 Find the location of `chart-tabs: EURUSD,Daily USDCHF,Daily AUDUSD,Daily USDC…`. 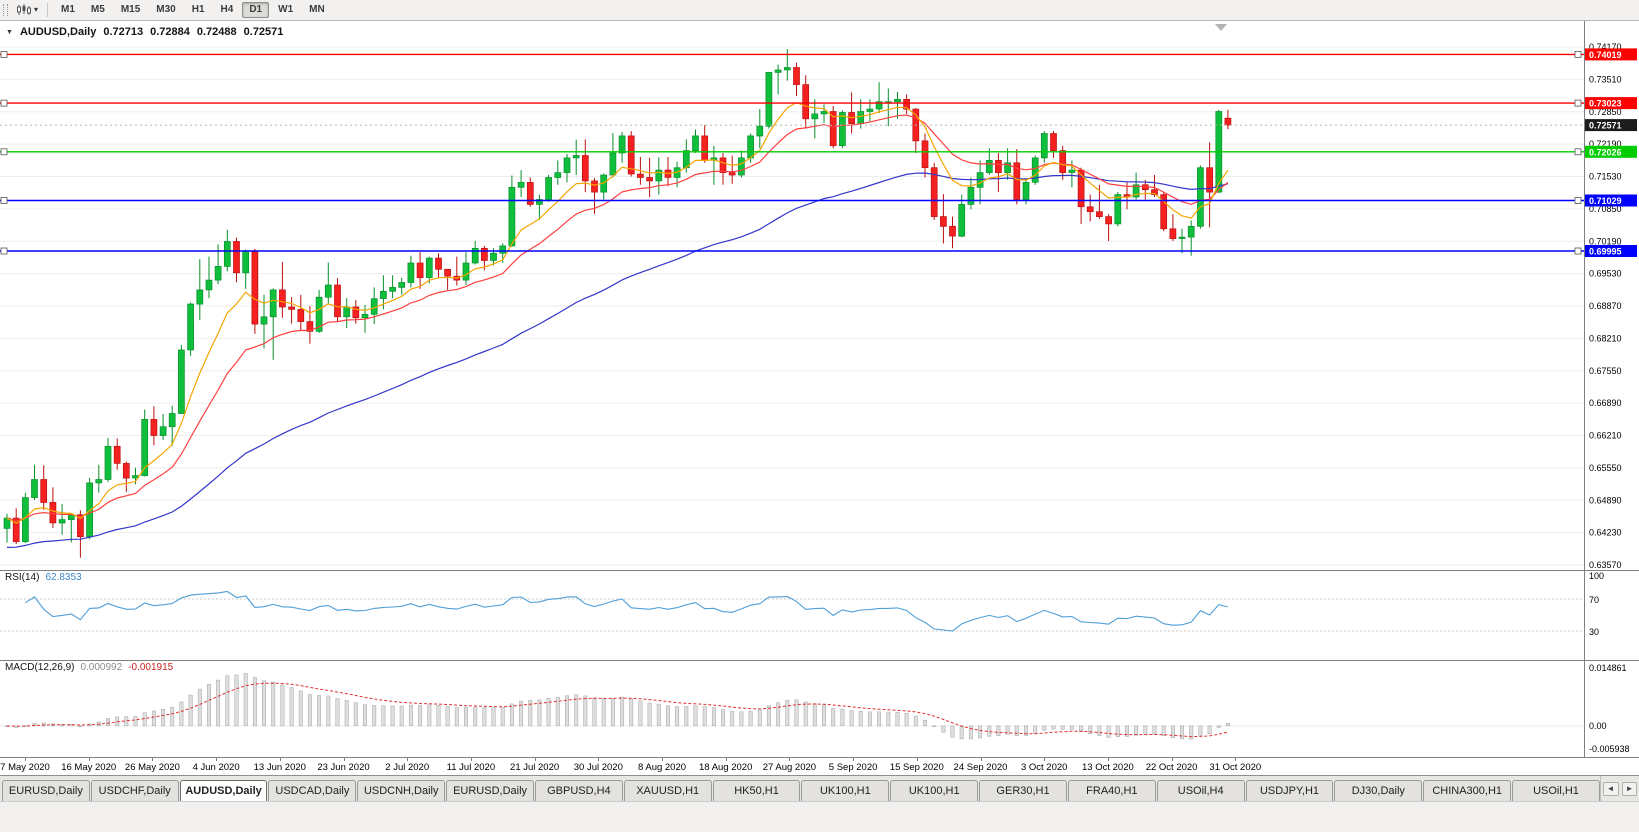

chart-tabs: EURUSD,Daily USDCHF,Daily AUDUSD,Daily USDC… is located at coordinates (800, 788).